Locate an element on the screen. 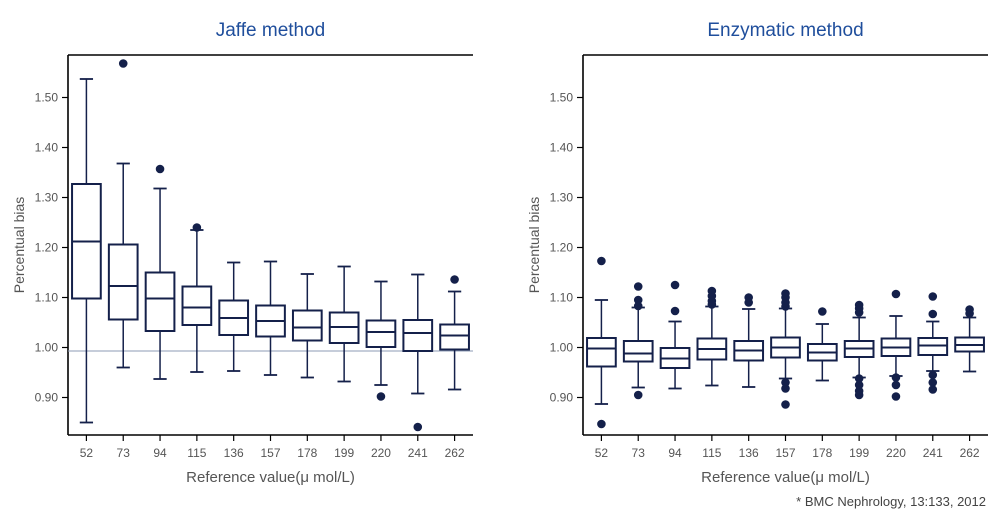 The height and width of the screenshot is (520, 1000). x-tick-label: 73 is located at coordinates (124, 453).